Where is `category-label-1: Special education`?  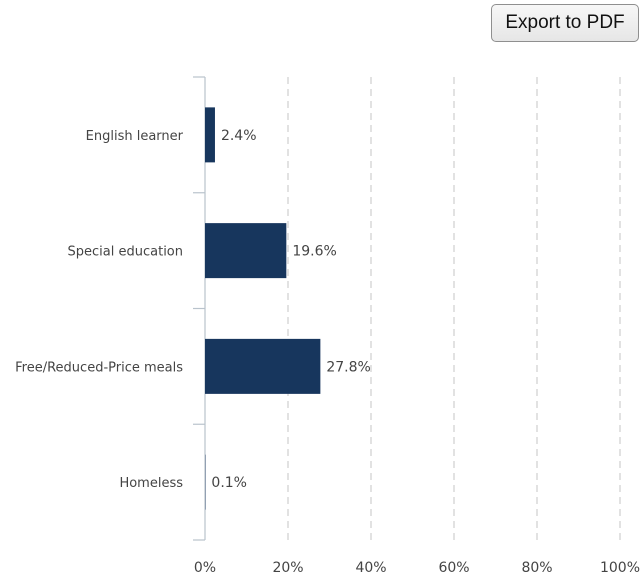
category-label-1: Special education is located at coordinates (125, 252).